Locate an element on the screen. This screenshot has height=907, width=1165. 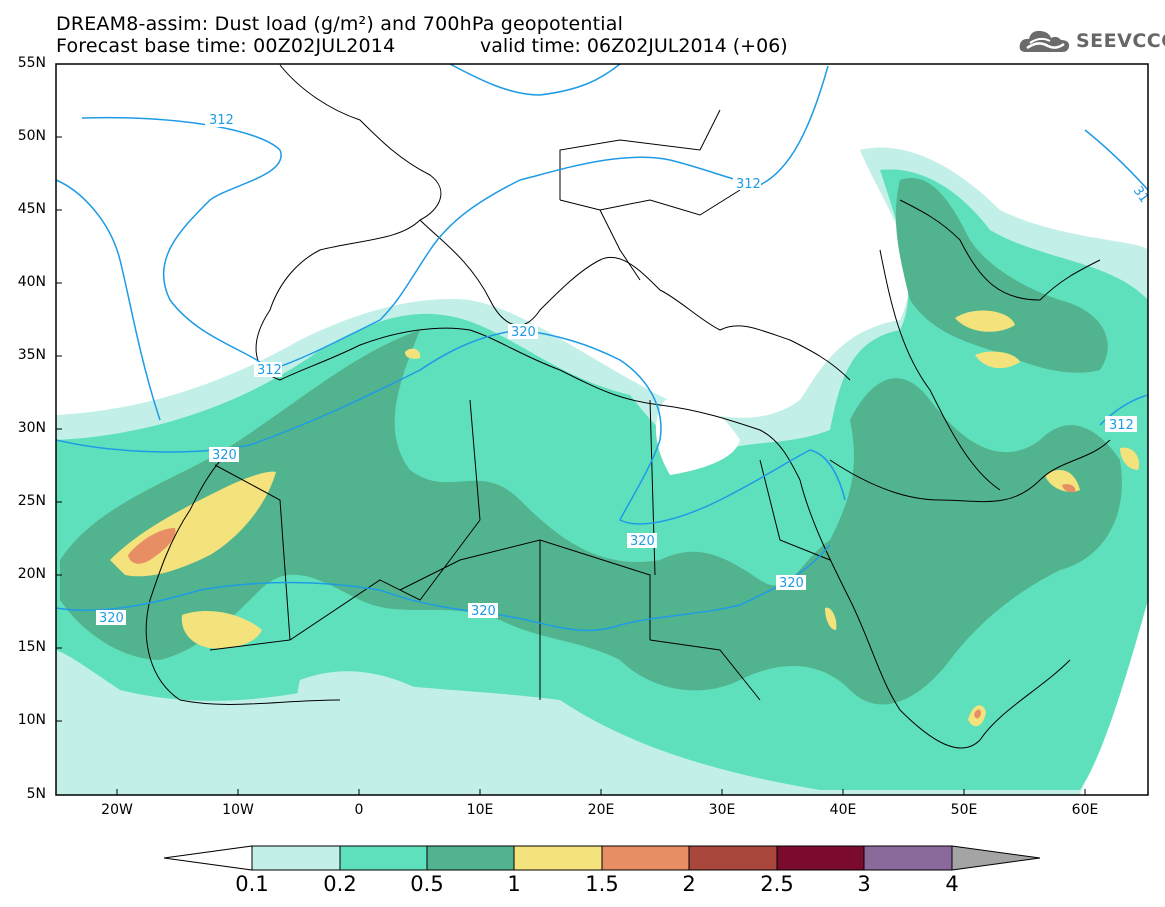
lat-label: 20N is located at coordinates (31, 574).